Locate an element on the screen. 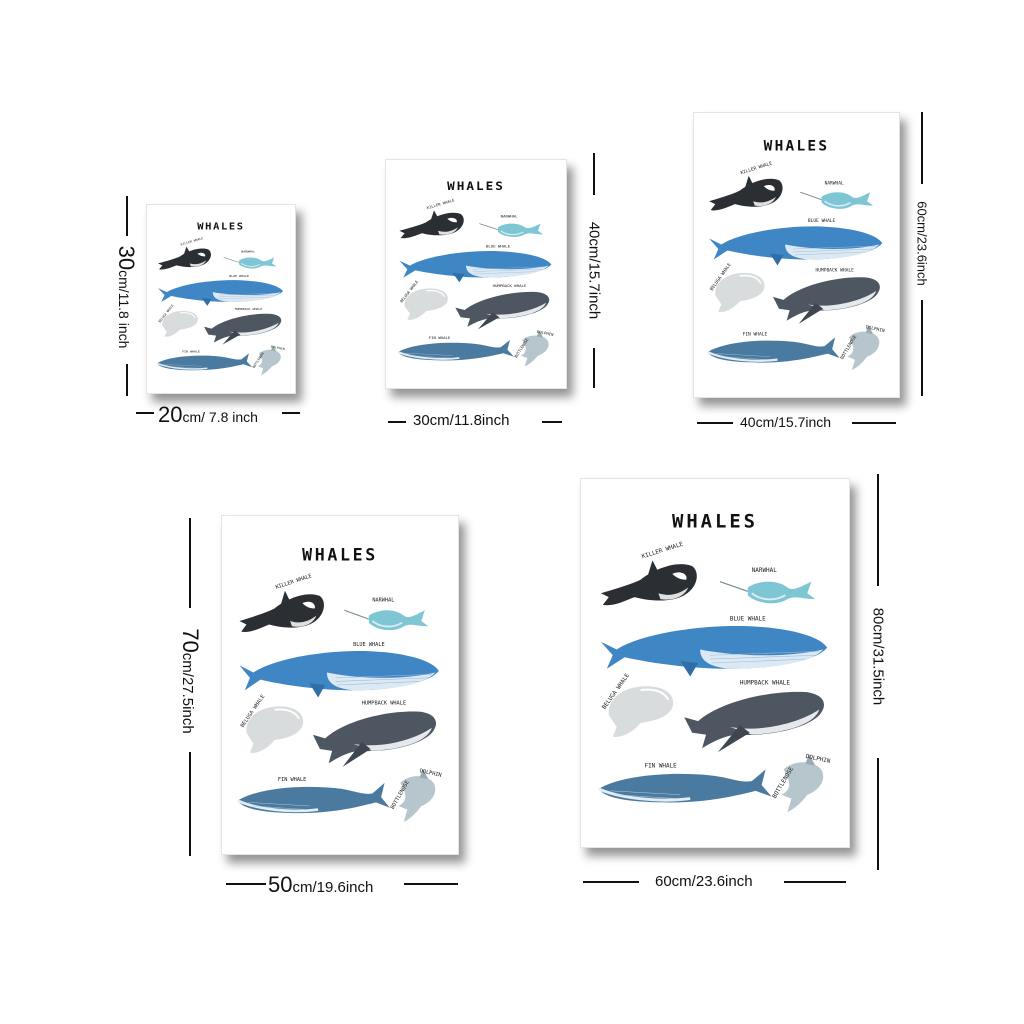 The height and width of the screenshot is (1024, 1024). width-label-40x60: 40cm/15.7inch is located at coordinates (785, 422).